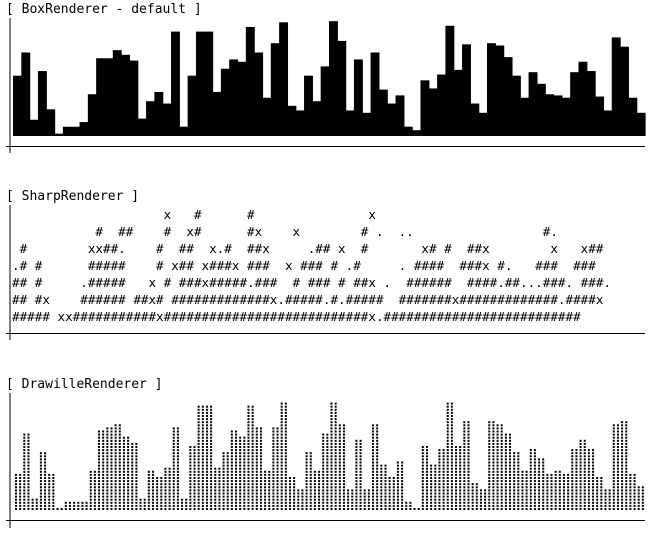 The width and height of the screenshot is (650, 534). Describe the element at coordinates (194, 214) in the screenshot. I see `sharp-row: x # # x` at that location.